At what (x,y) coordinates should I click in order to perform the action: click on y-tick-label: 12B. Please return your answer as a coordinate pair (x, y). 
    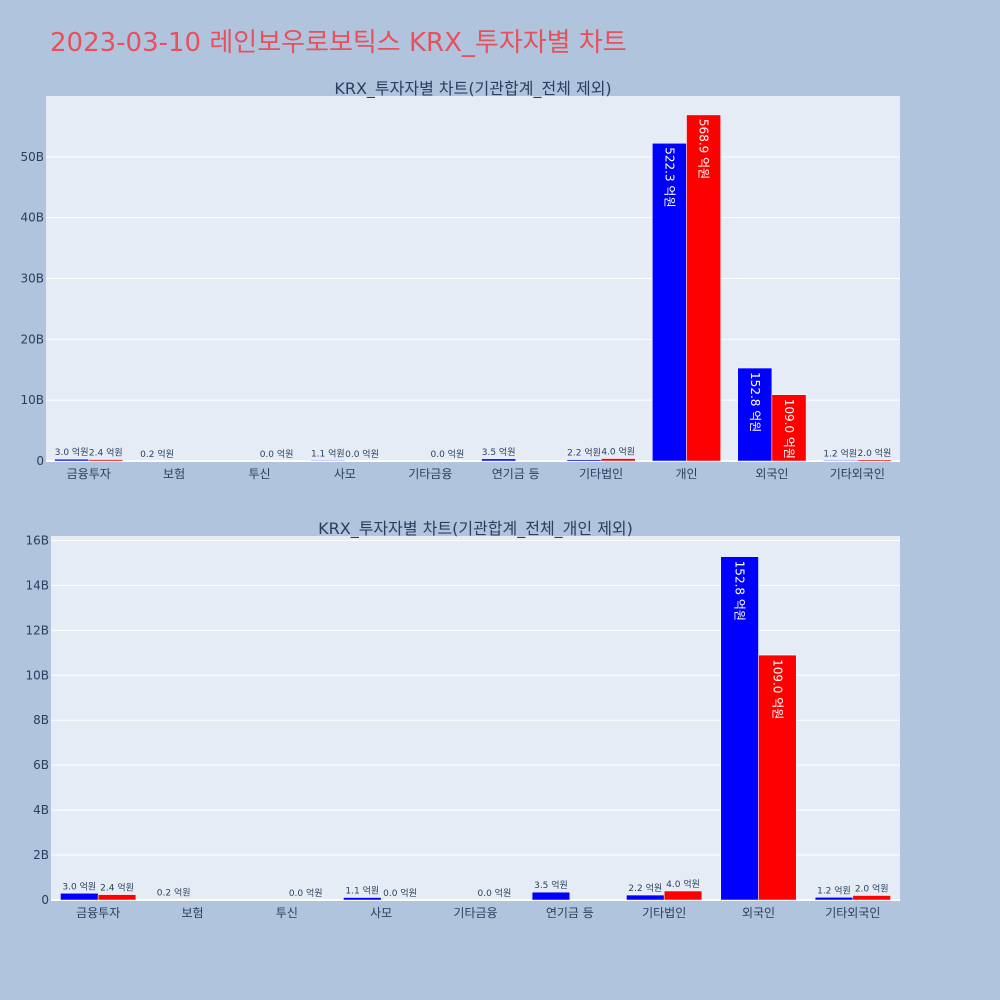
    Looking at the image, I should click on (37, 630).